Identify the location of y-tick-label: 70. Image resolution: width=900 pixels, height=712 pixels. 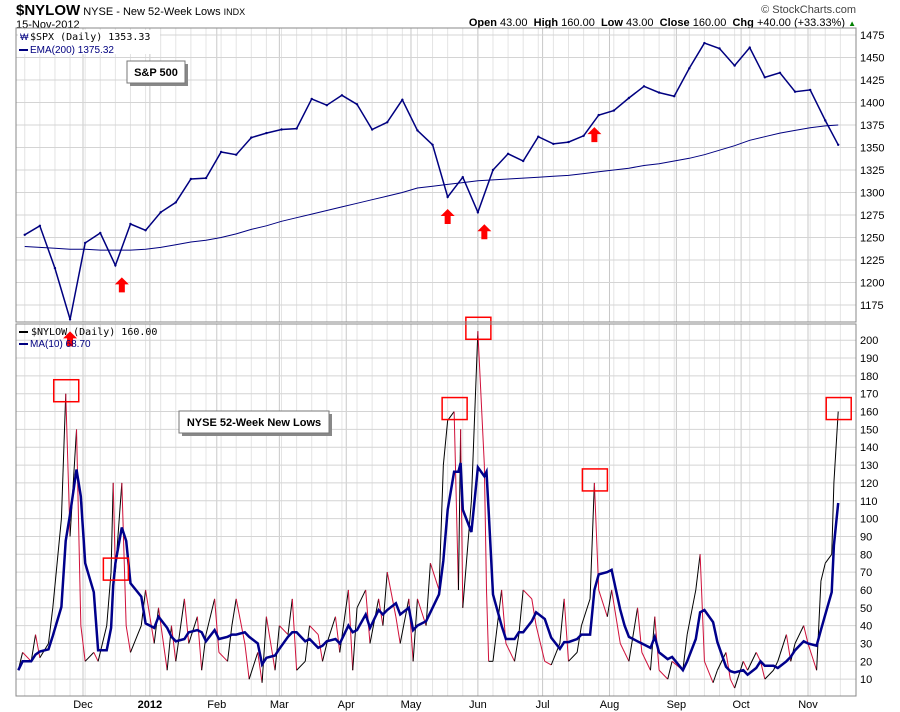
(866, 573).